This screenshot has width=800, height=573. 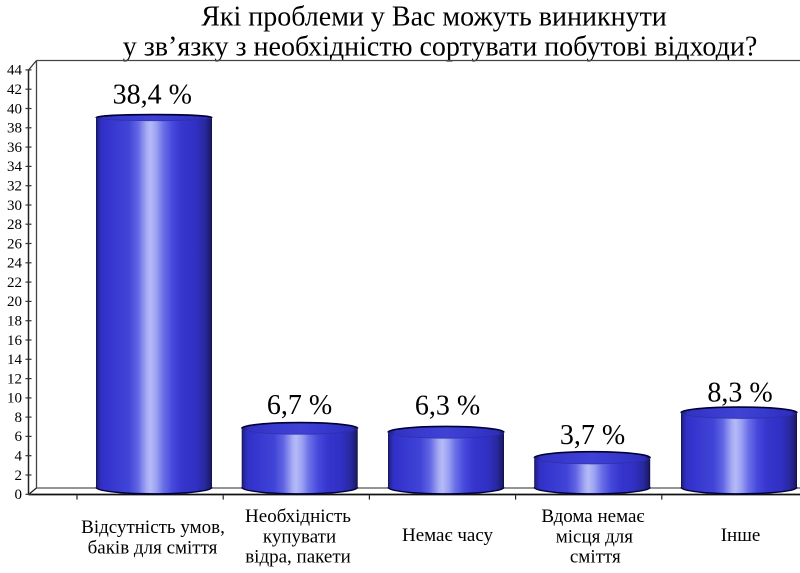 What do you see at coordinates (592, 516) in the screenshot?
I see `svg-text: Вдома немає` at bounding box center [592, 516].